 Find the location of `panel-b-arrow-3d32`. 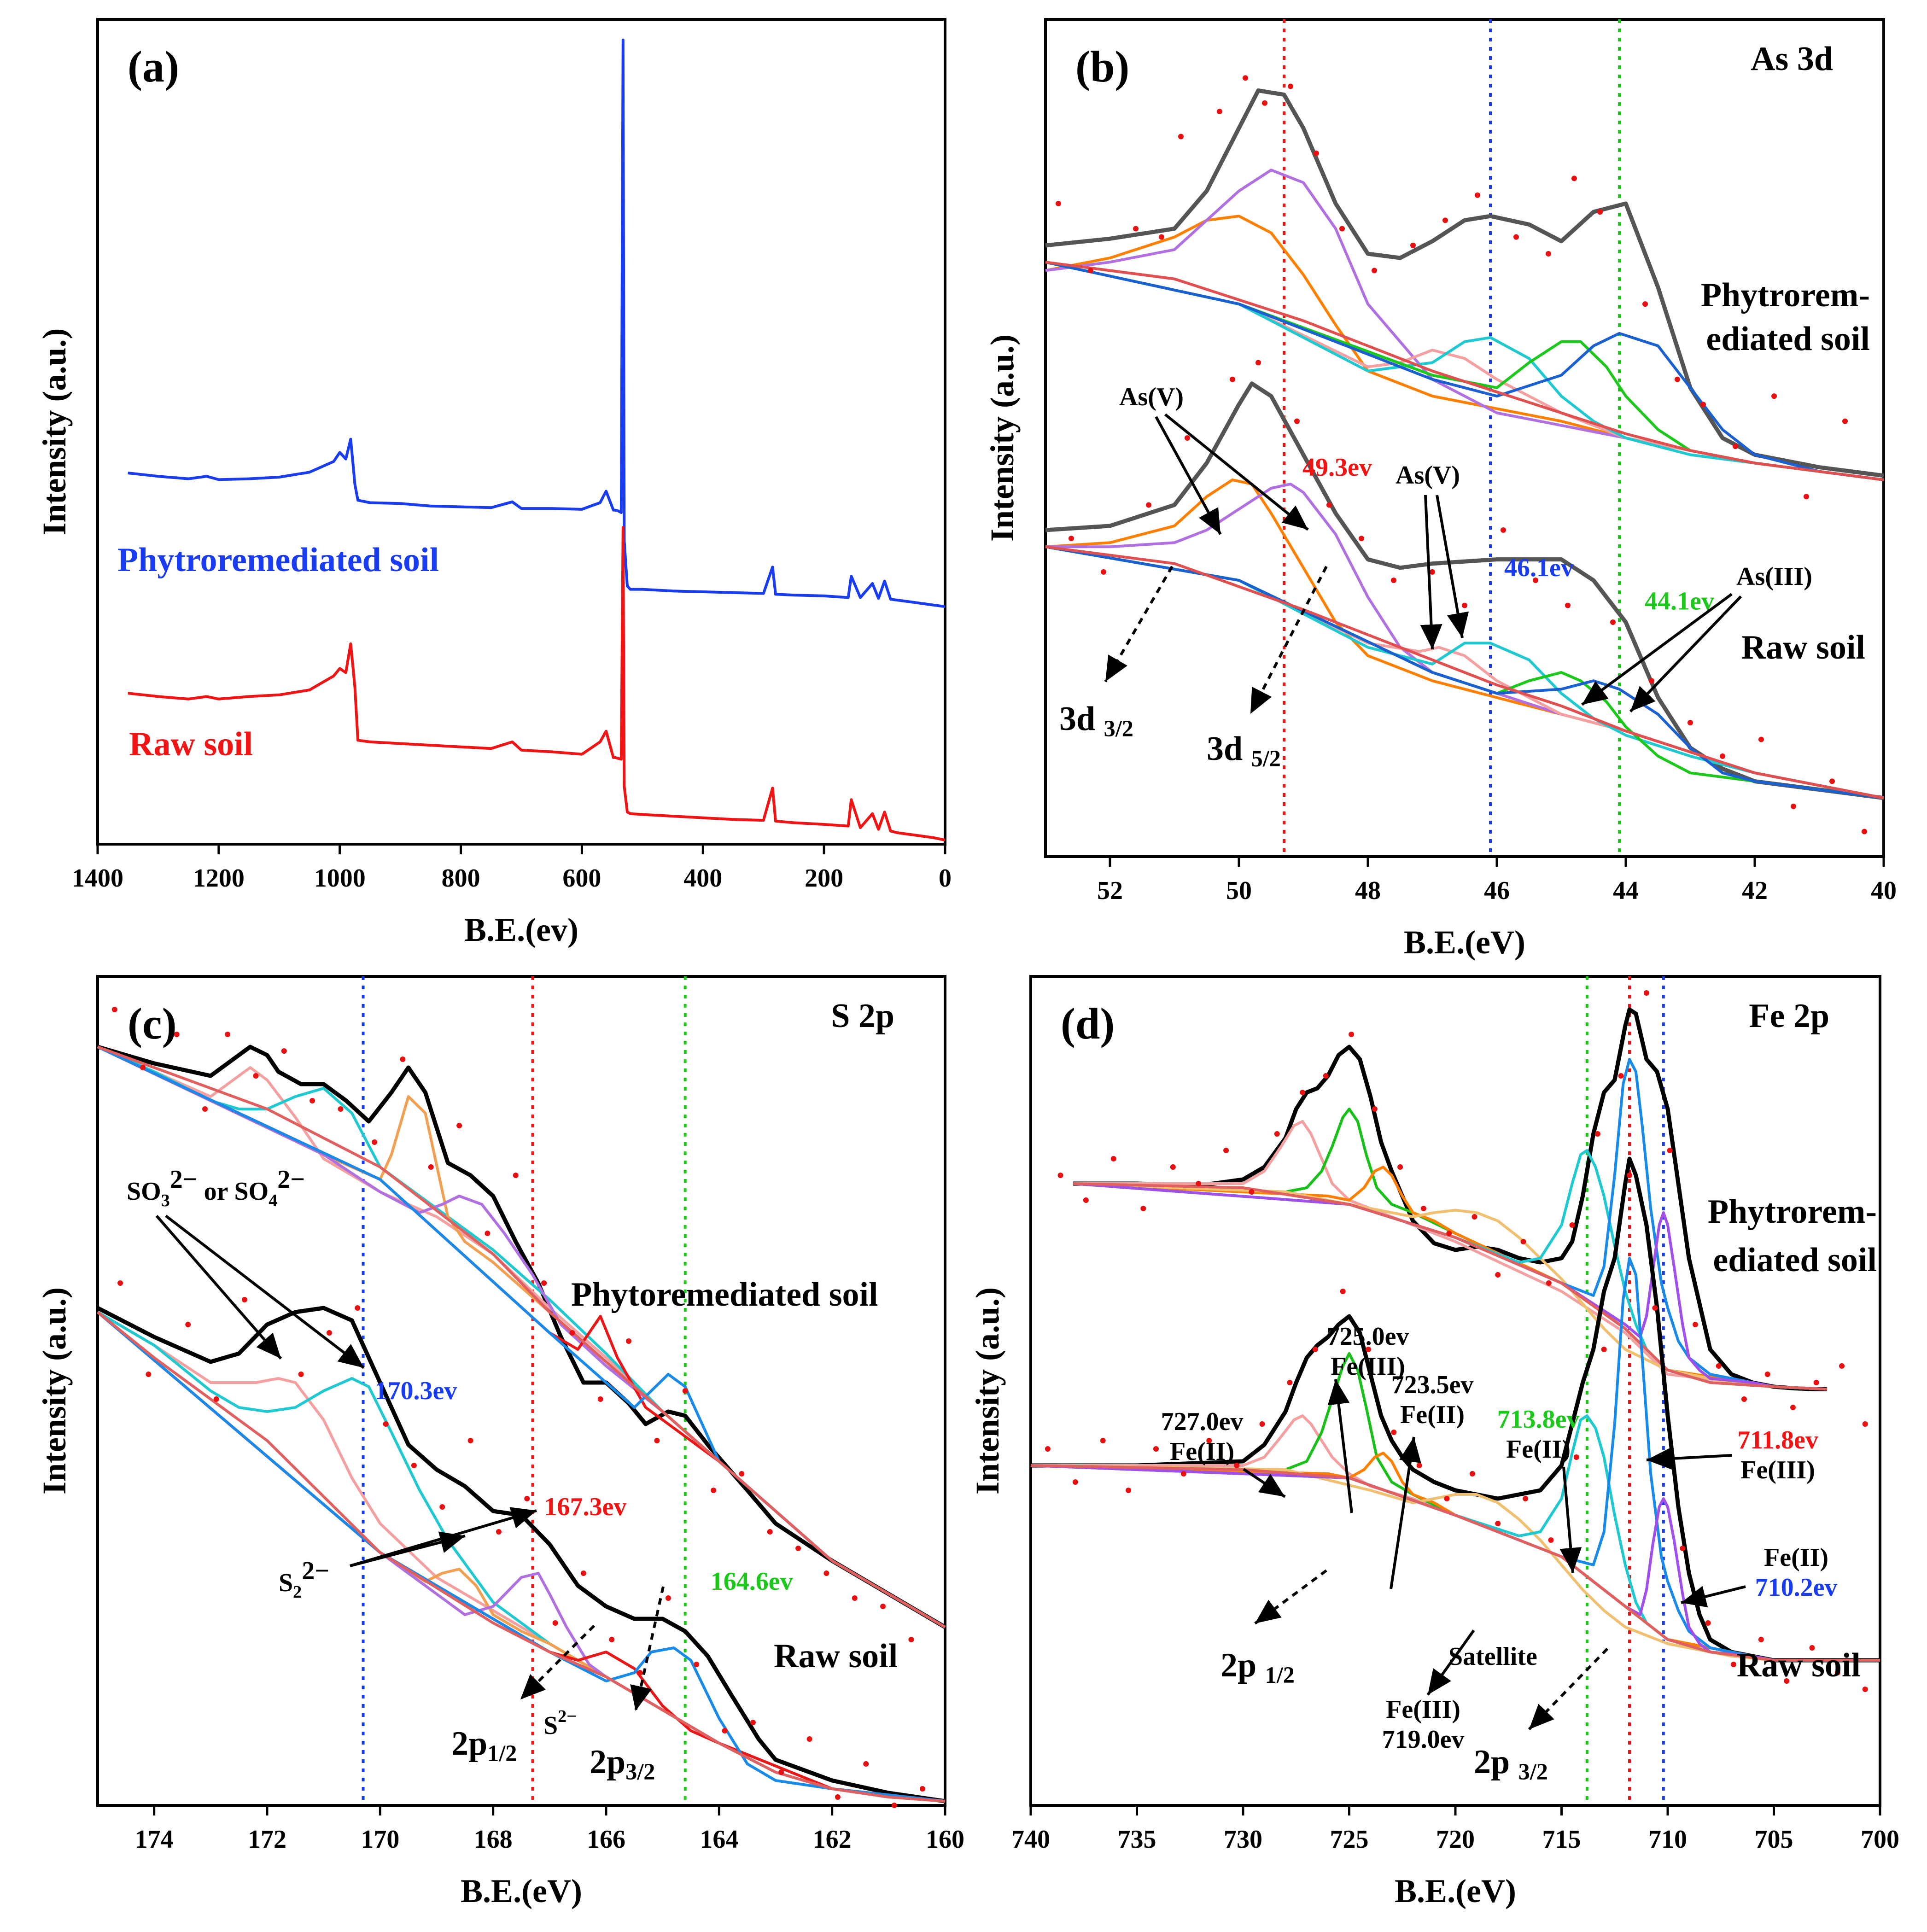

panel-b-arrow-3d32 is located at coordinates (1139, 624).